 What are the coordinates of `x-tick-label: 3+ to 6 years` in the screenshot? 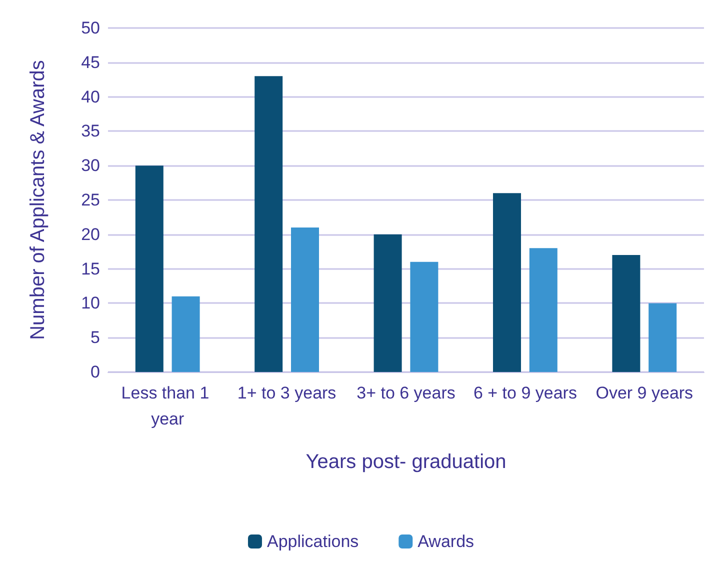 It's located at (406, 393).